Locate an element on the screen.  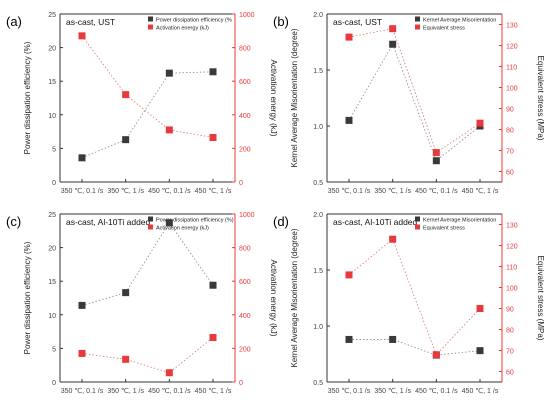
panel-label: (c) is located at coordinates (13, 221).